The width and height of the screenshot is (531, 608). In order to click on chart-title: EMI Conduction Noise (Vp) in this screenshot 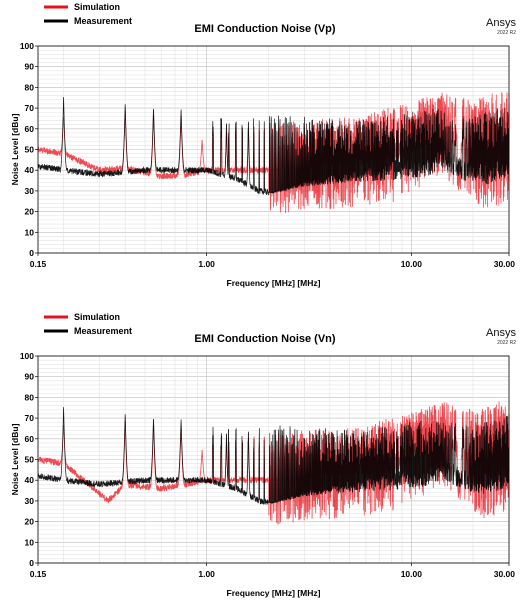, I will do `click(264, 29)`.